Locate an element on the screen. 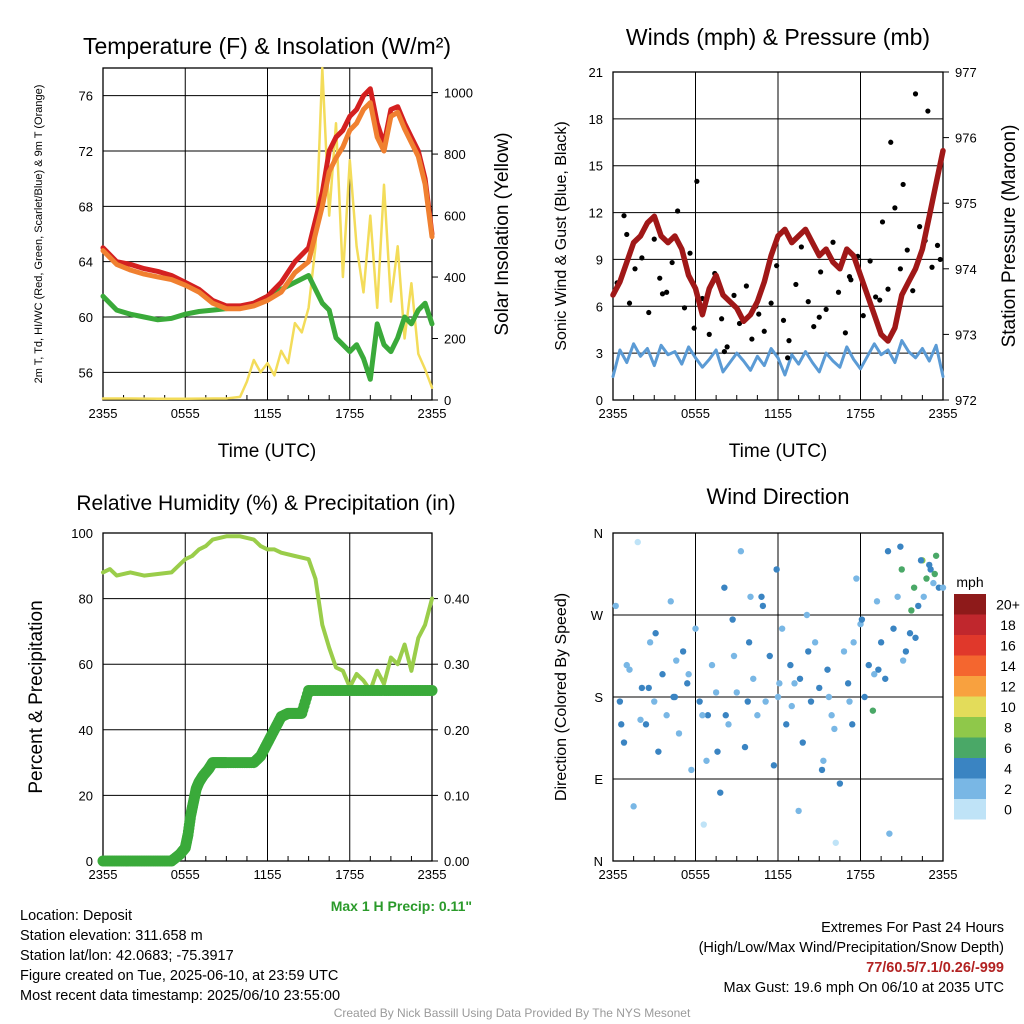 This screenshot has width=1024, height=1024. y-tick-label: 15 is located at coordinates (596, 166).